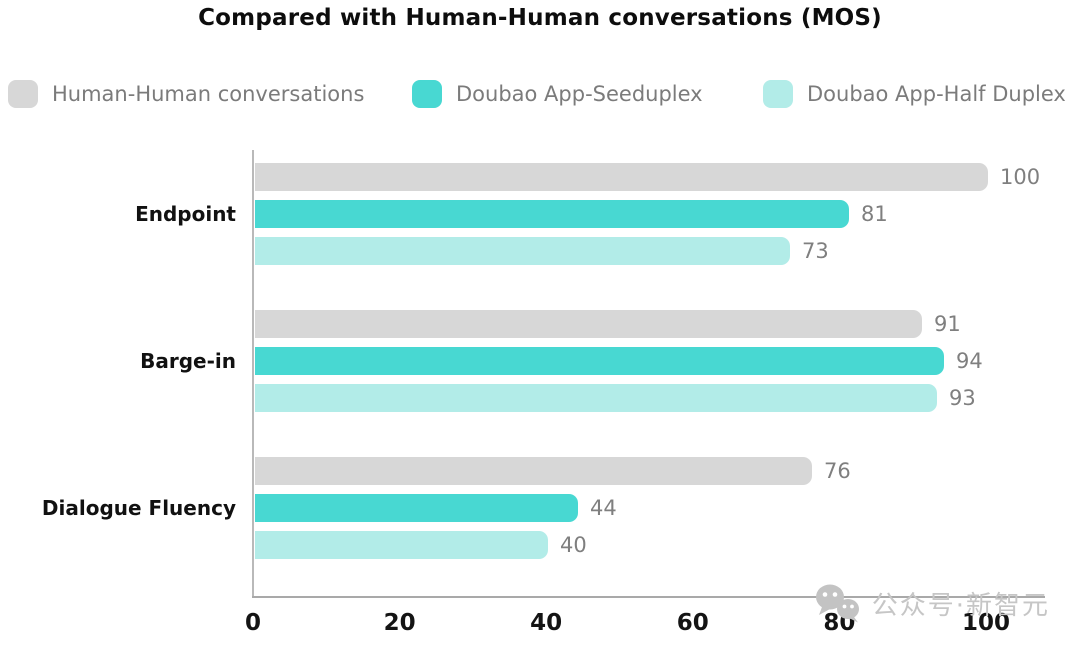 This screenshot has width=1080, height=645. Describe the element at coordinates (208, 94) in the screenshot. I see `legend-label: Human-Human conversations` at that location.